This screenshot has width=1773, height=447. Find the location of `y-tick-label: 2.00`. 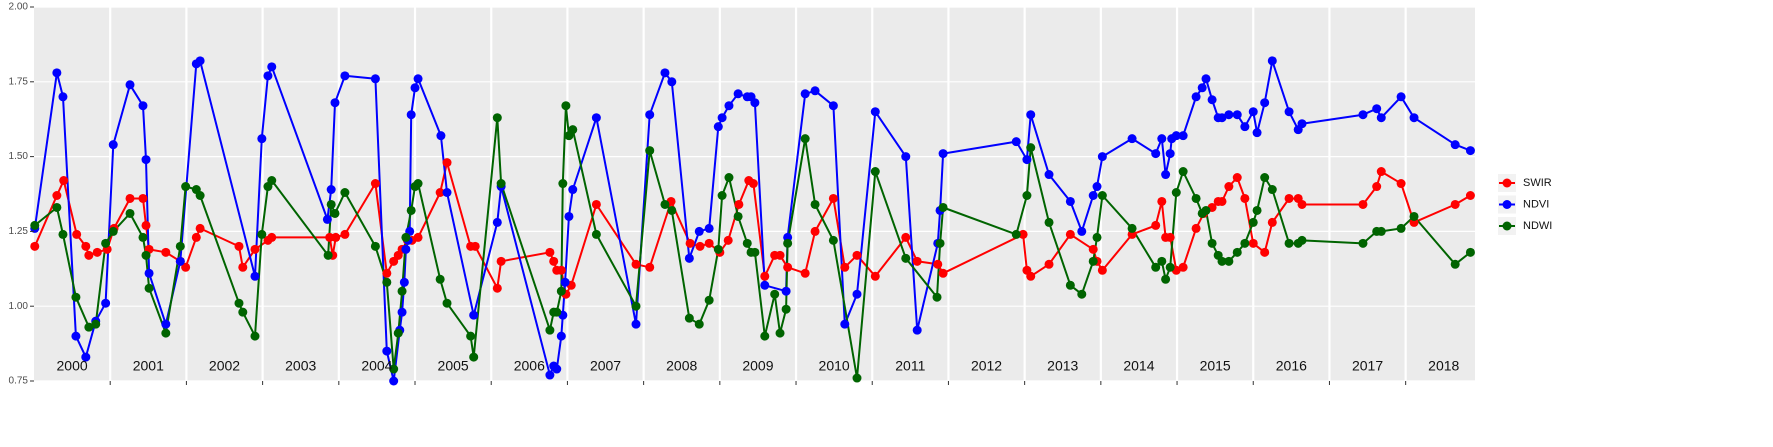

y-tick-label: 2.00 is located at coordinates (19, 7).